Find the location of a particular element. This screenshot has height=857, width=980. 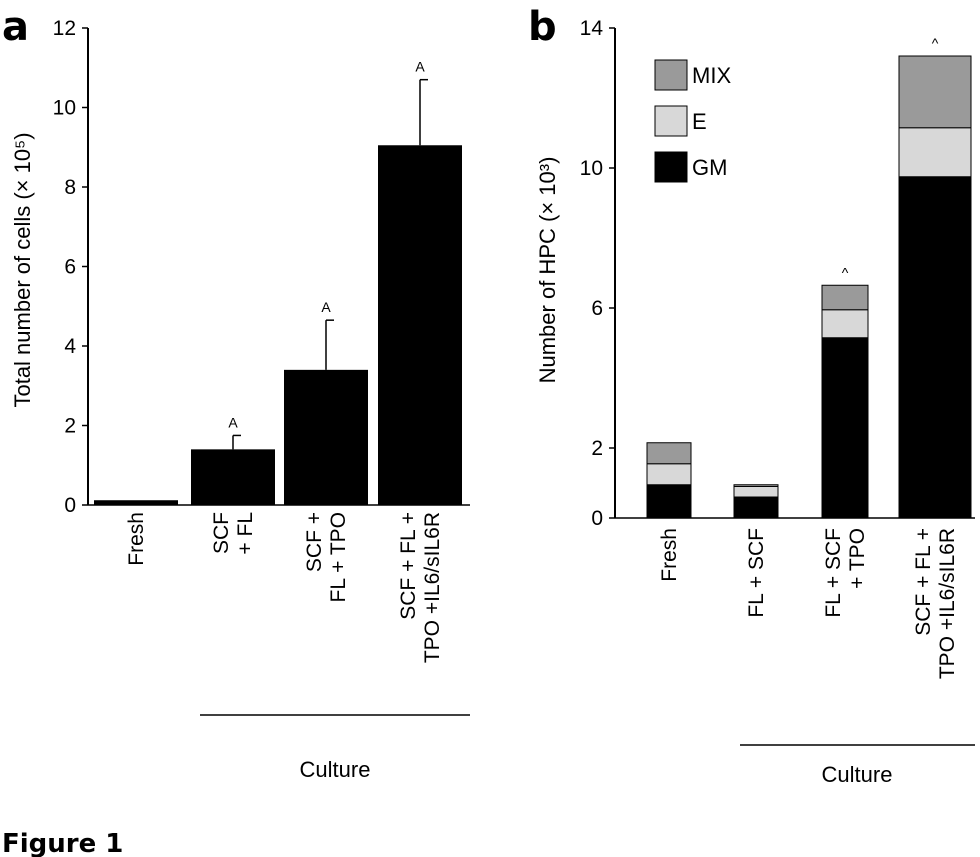

category-label: FL + SCF + TPO is located at coordinates (845, 573).